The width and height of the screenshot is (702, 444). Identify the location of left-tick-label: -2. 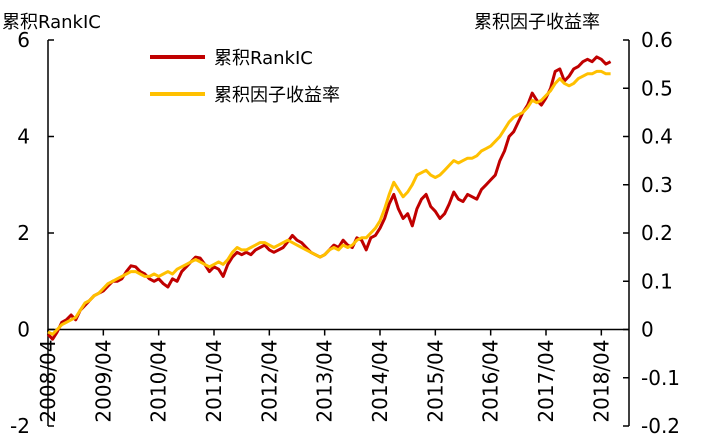
(20, 426).